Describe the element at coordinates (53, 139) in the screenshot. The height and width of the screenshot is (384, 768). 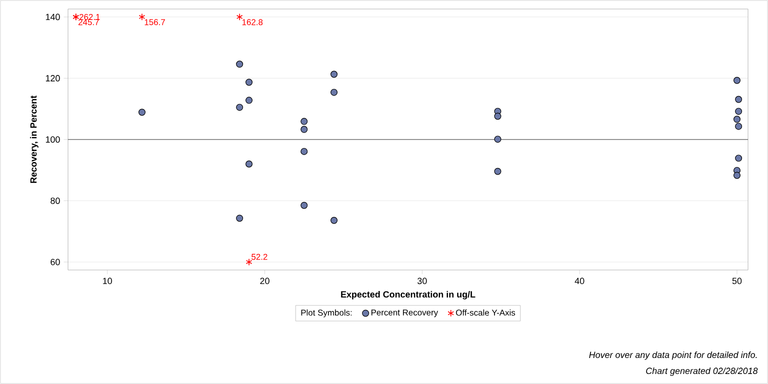
I see `y-tick-label: 100` at that location.